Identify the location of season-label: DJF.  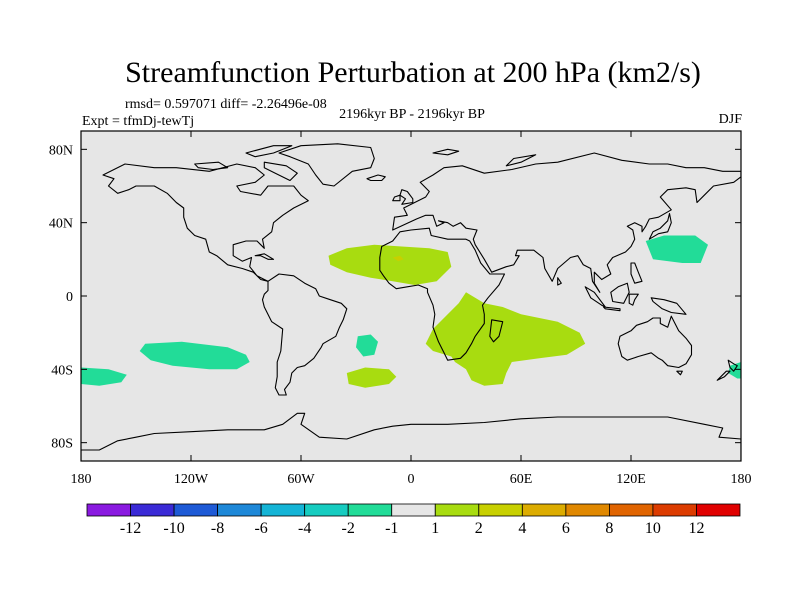
(731, 119).